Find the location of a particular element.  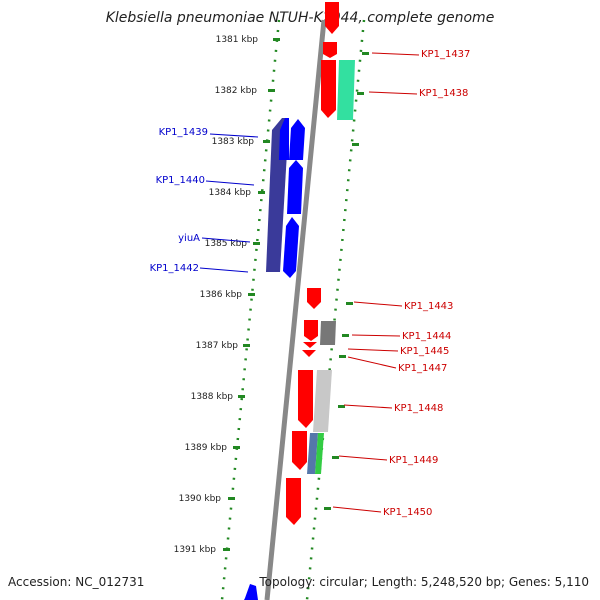

gene-blue-gray is located at coordinates (312, 453).